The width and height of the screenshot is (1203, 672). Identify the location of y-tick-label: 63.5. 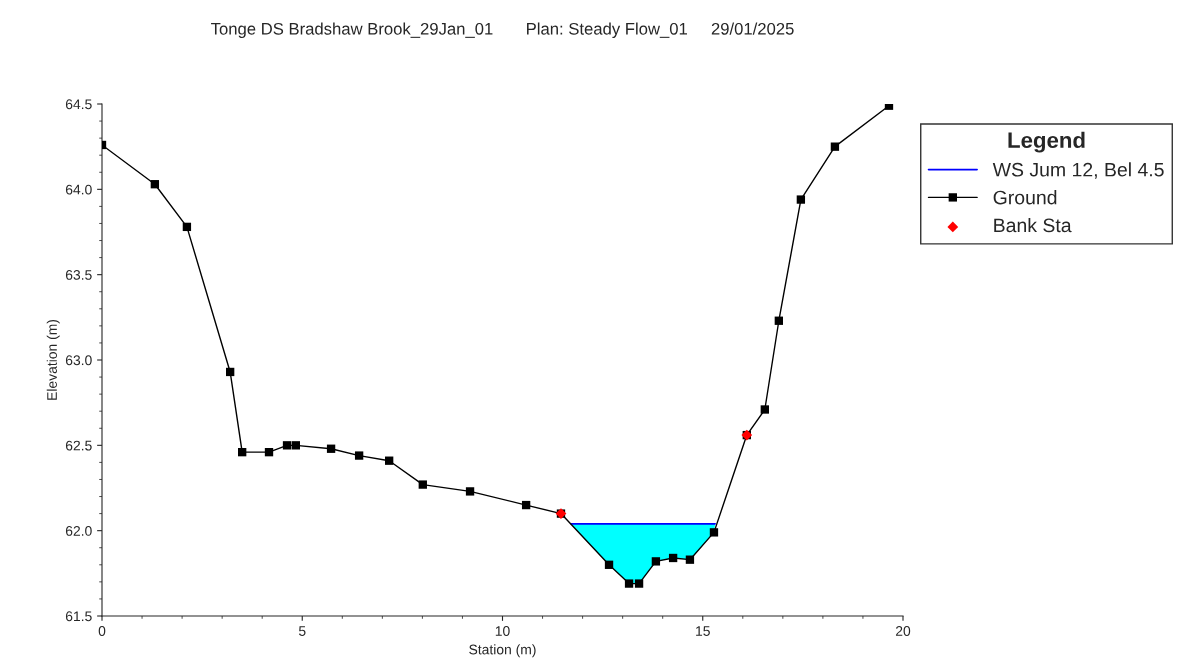
(78, 275).